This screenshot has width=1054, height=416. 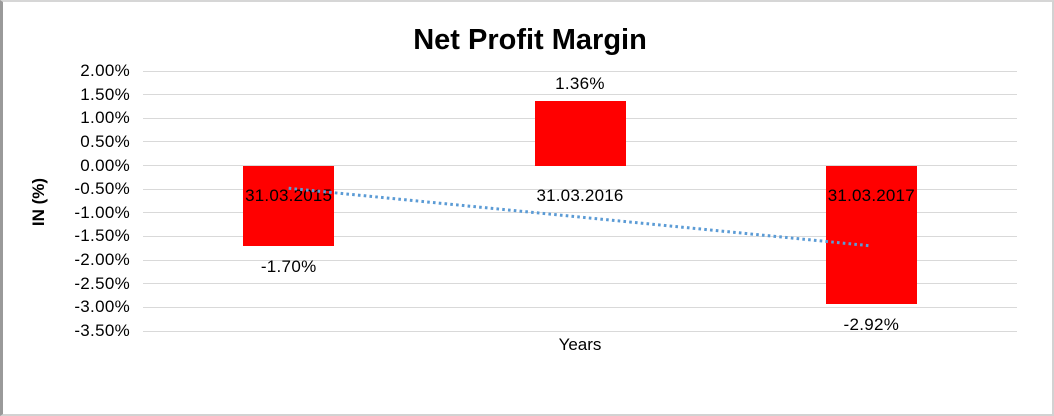 What do you see at coordinates (102, 189) in the screenshot?
I see `y-tick-label: -0.50%` at bounding box center [102, 189].